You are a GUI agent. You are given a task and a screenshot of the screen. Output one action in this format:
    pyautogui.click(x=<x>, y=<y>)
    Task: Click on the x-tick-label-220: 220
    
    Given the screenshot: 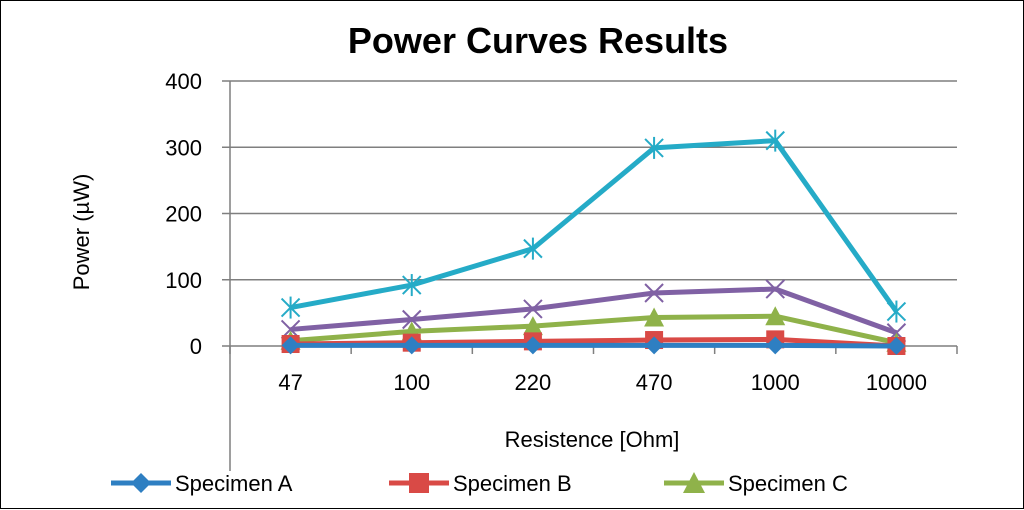 What is the action you would take?
    pyautogui.click(x=533, y=382)
    